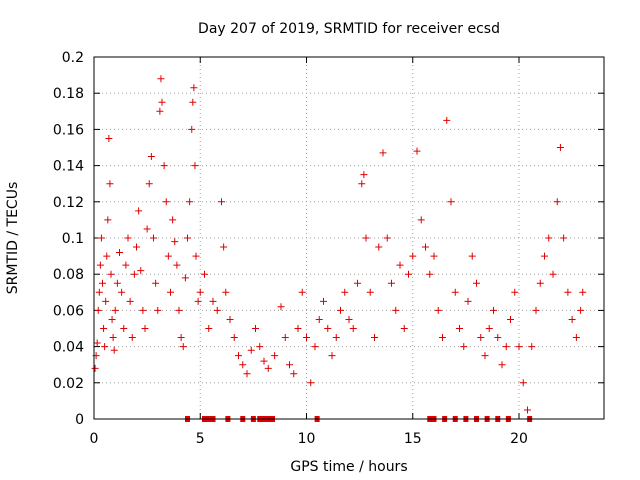  I want to click on y-tick-label: 0, so click(79, 420).